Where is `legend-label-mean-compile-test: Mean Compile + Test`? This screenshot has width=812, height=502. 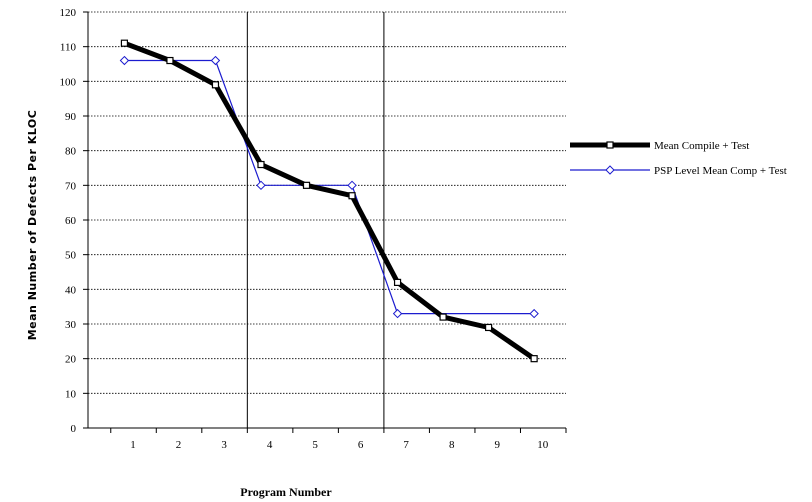
legend-label-mean-compile-test: Mean Compile + Test is located at coordinates (701, 146).